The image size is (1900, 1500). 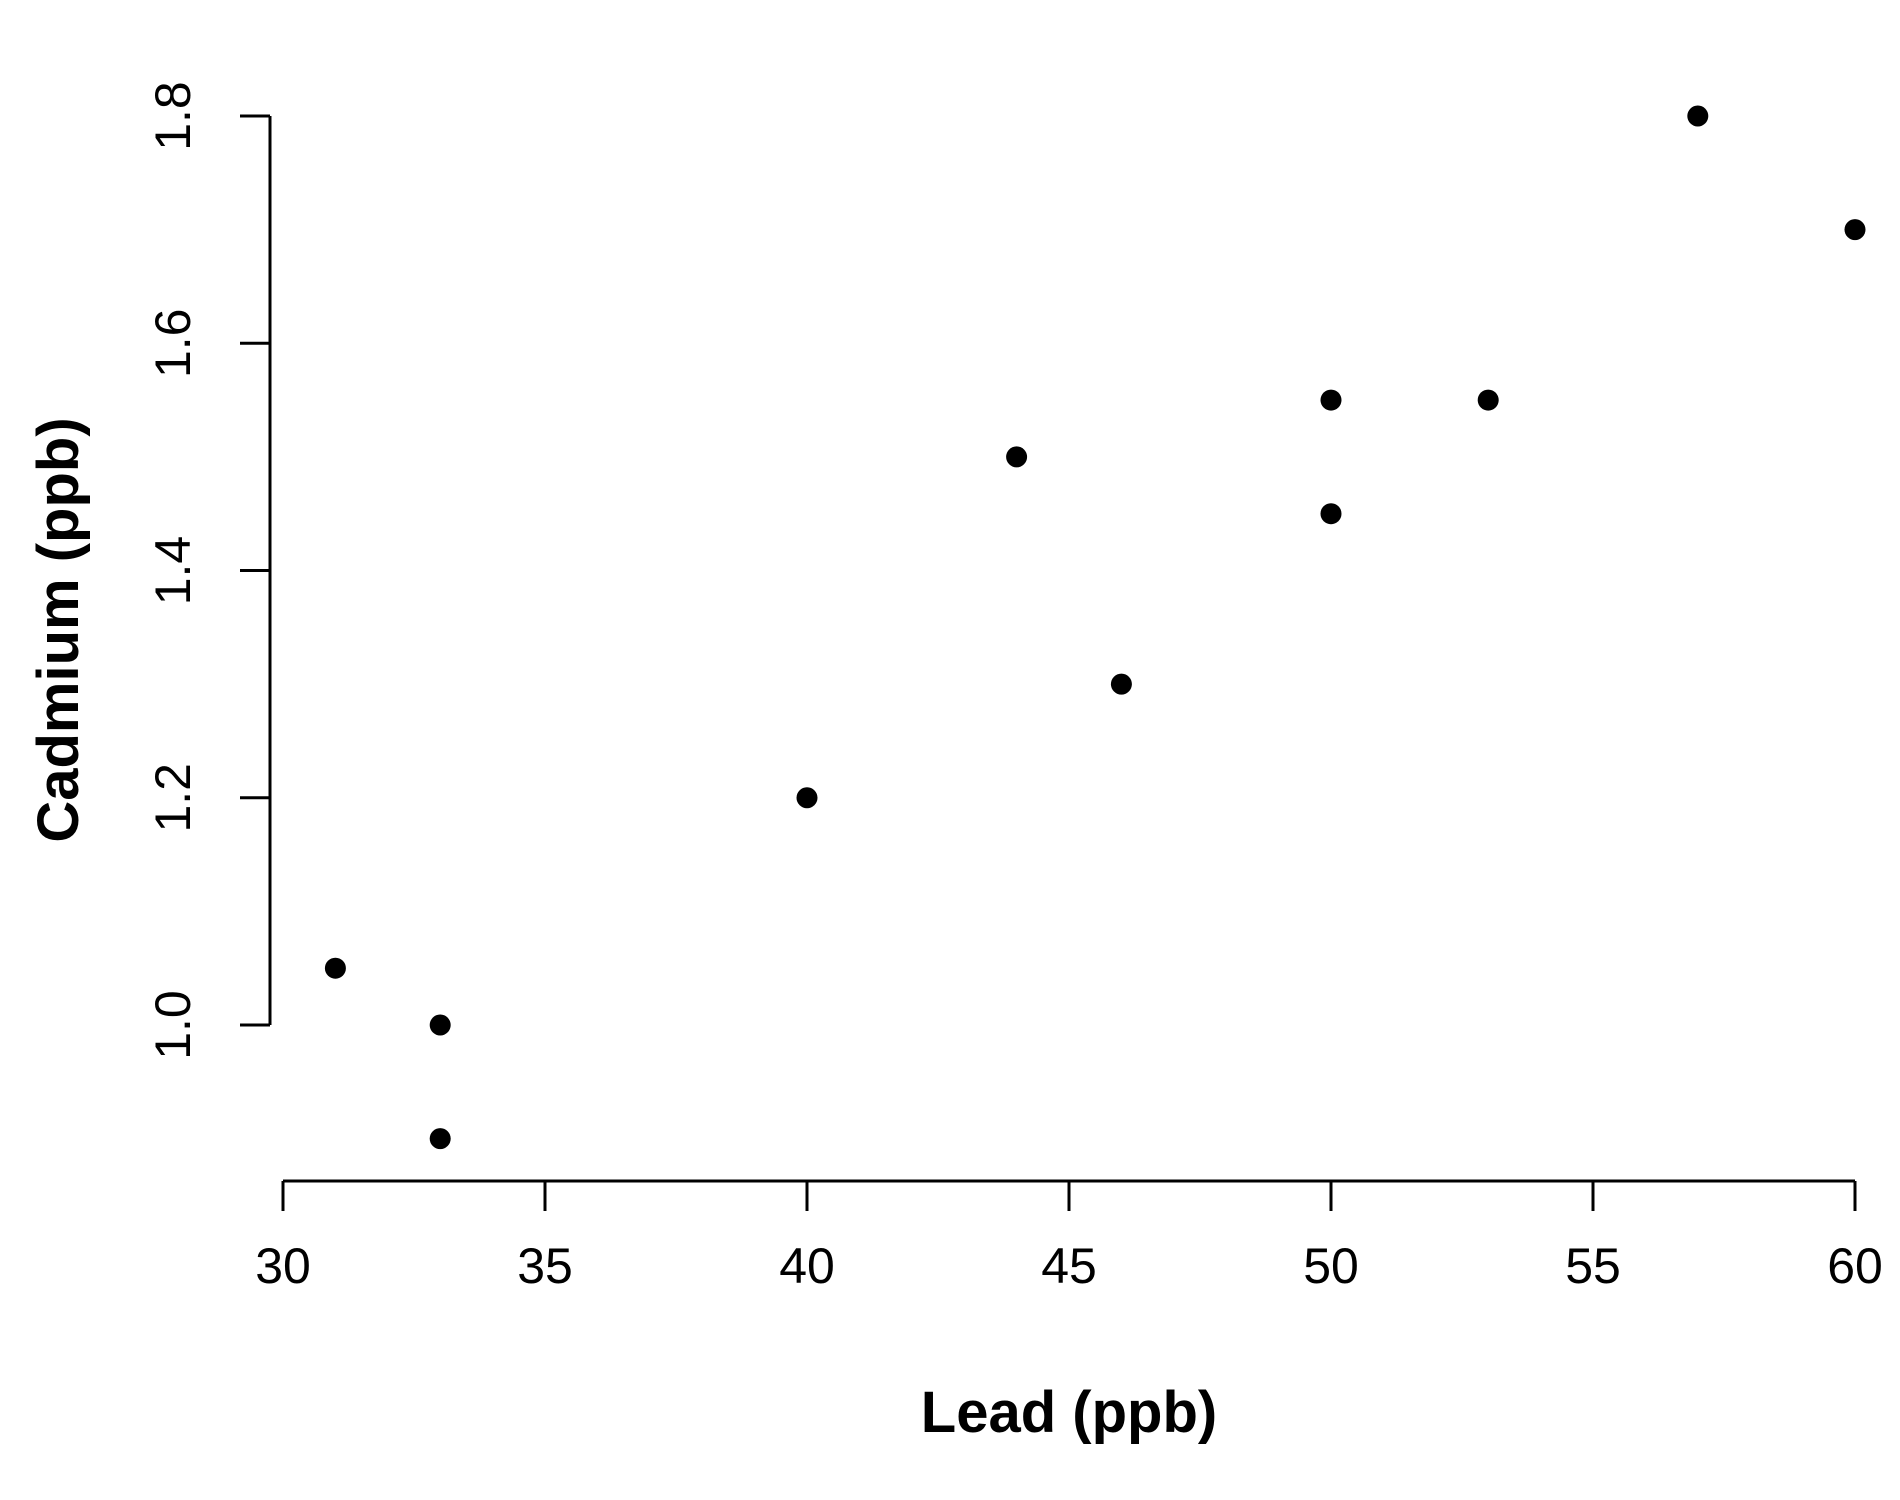 What do you see at coordinates (1069, 1236) in the screenshot?
I see `x-axis: 30 35 40 45 50 55 60` at bounding box center [1069, 1236].